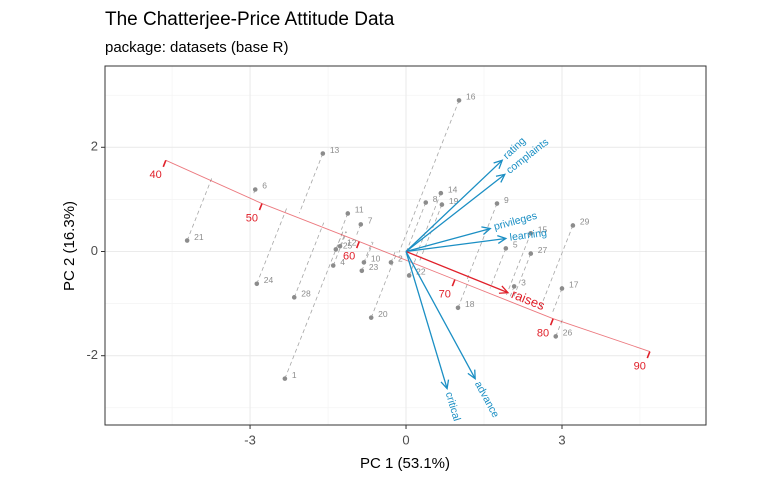 Image resolution: width=768 pixels, height=480 pixels. What do you see at coordinates (515, 245) in the screenshot?
I see `observation-label: 5` at bounding box center [515, 245].